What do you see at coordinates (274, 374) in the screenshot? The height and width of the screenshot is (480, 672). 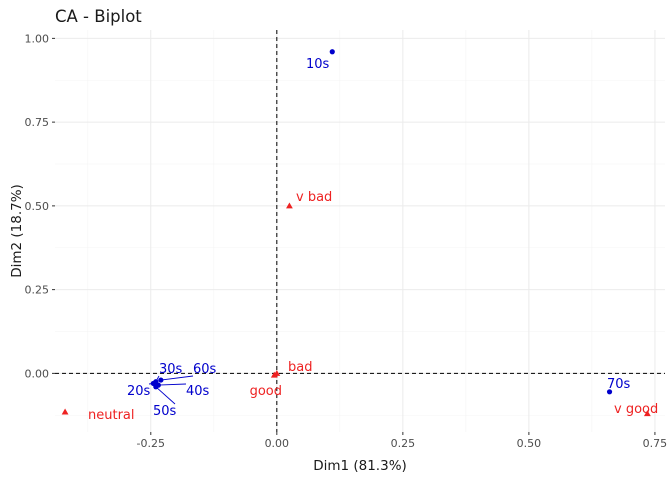 I see `point-good` at bounding box center [274, 374].